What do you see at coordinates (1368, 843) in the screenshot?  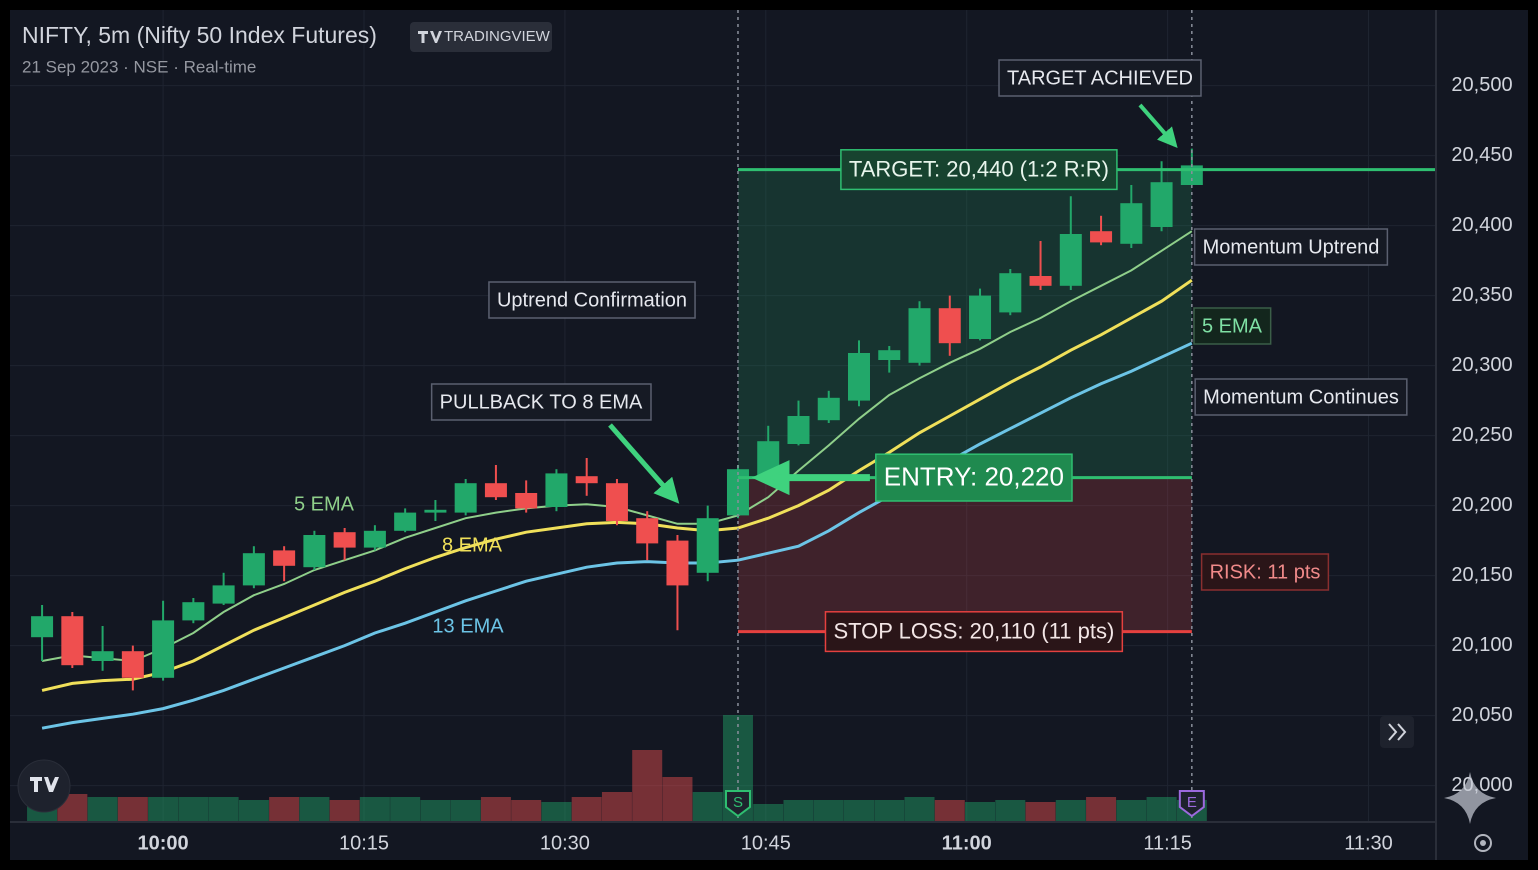 I see `x-tick-label: 11:30` at bounding box center [1368, 843].